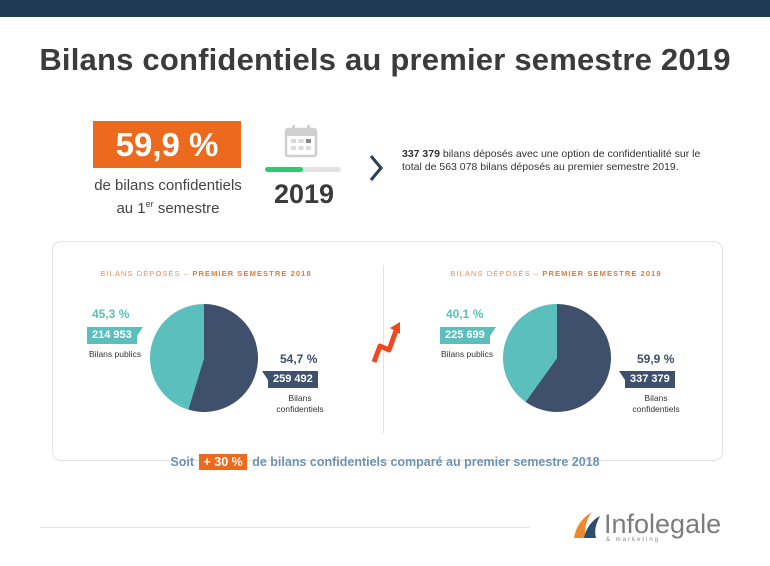 This screenshot has width=770, height=566. I want to click on pie-2018-public-label: Bilans publics, so click(115, 354).